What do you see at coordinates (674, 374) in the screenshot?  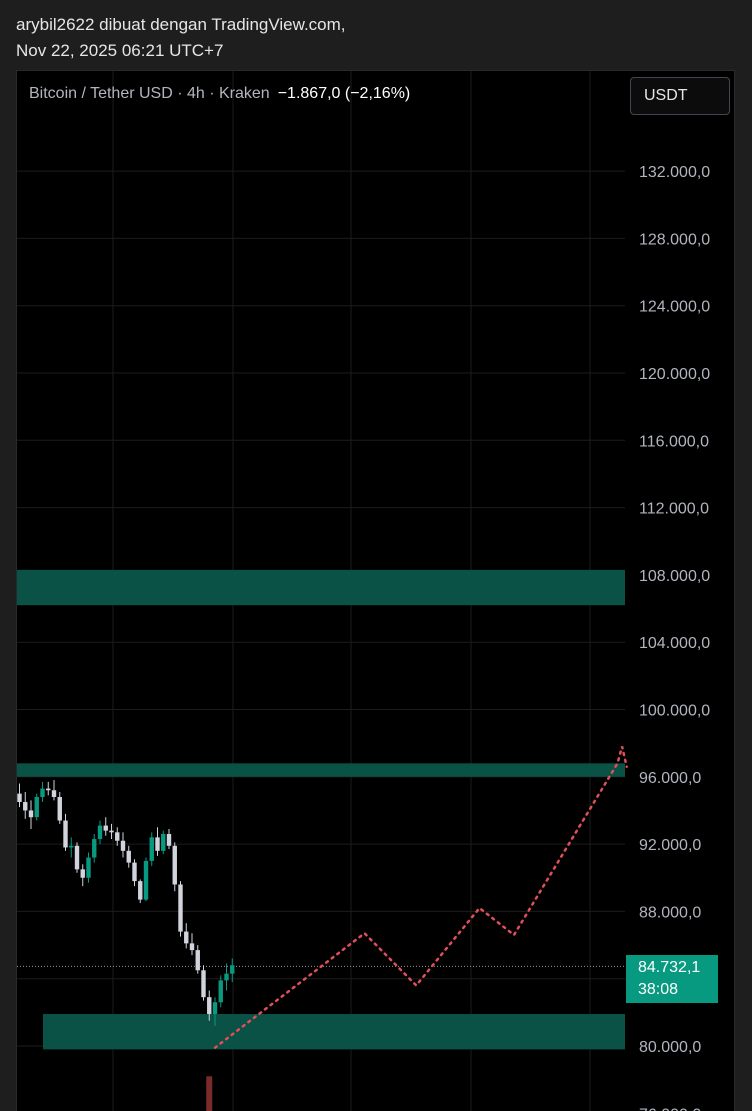 I see `y-tick-label: 120.000,0` at bounding box center [674, 374].